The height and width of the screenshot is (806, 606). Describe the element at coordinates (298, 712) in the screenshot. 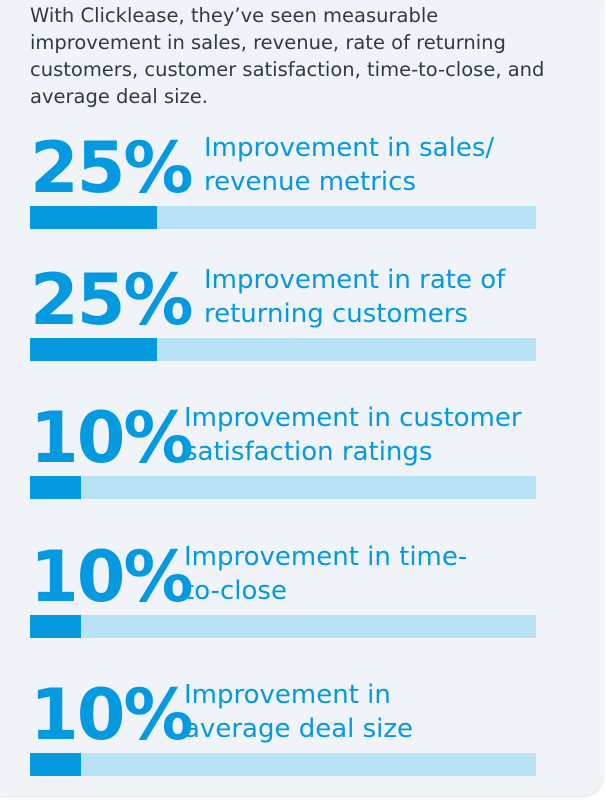

I see `stat-description: Improvement in average deal size` at that location.